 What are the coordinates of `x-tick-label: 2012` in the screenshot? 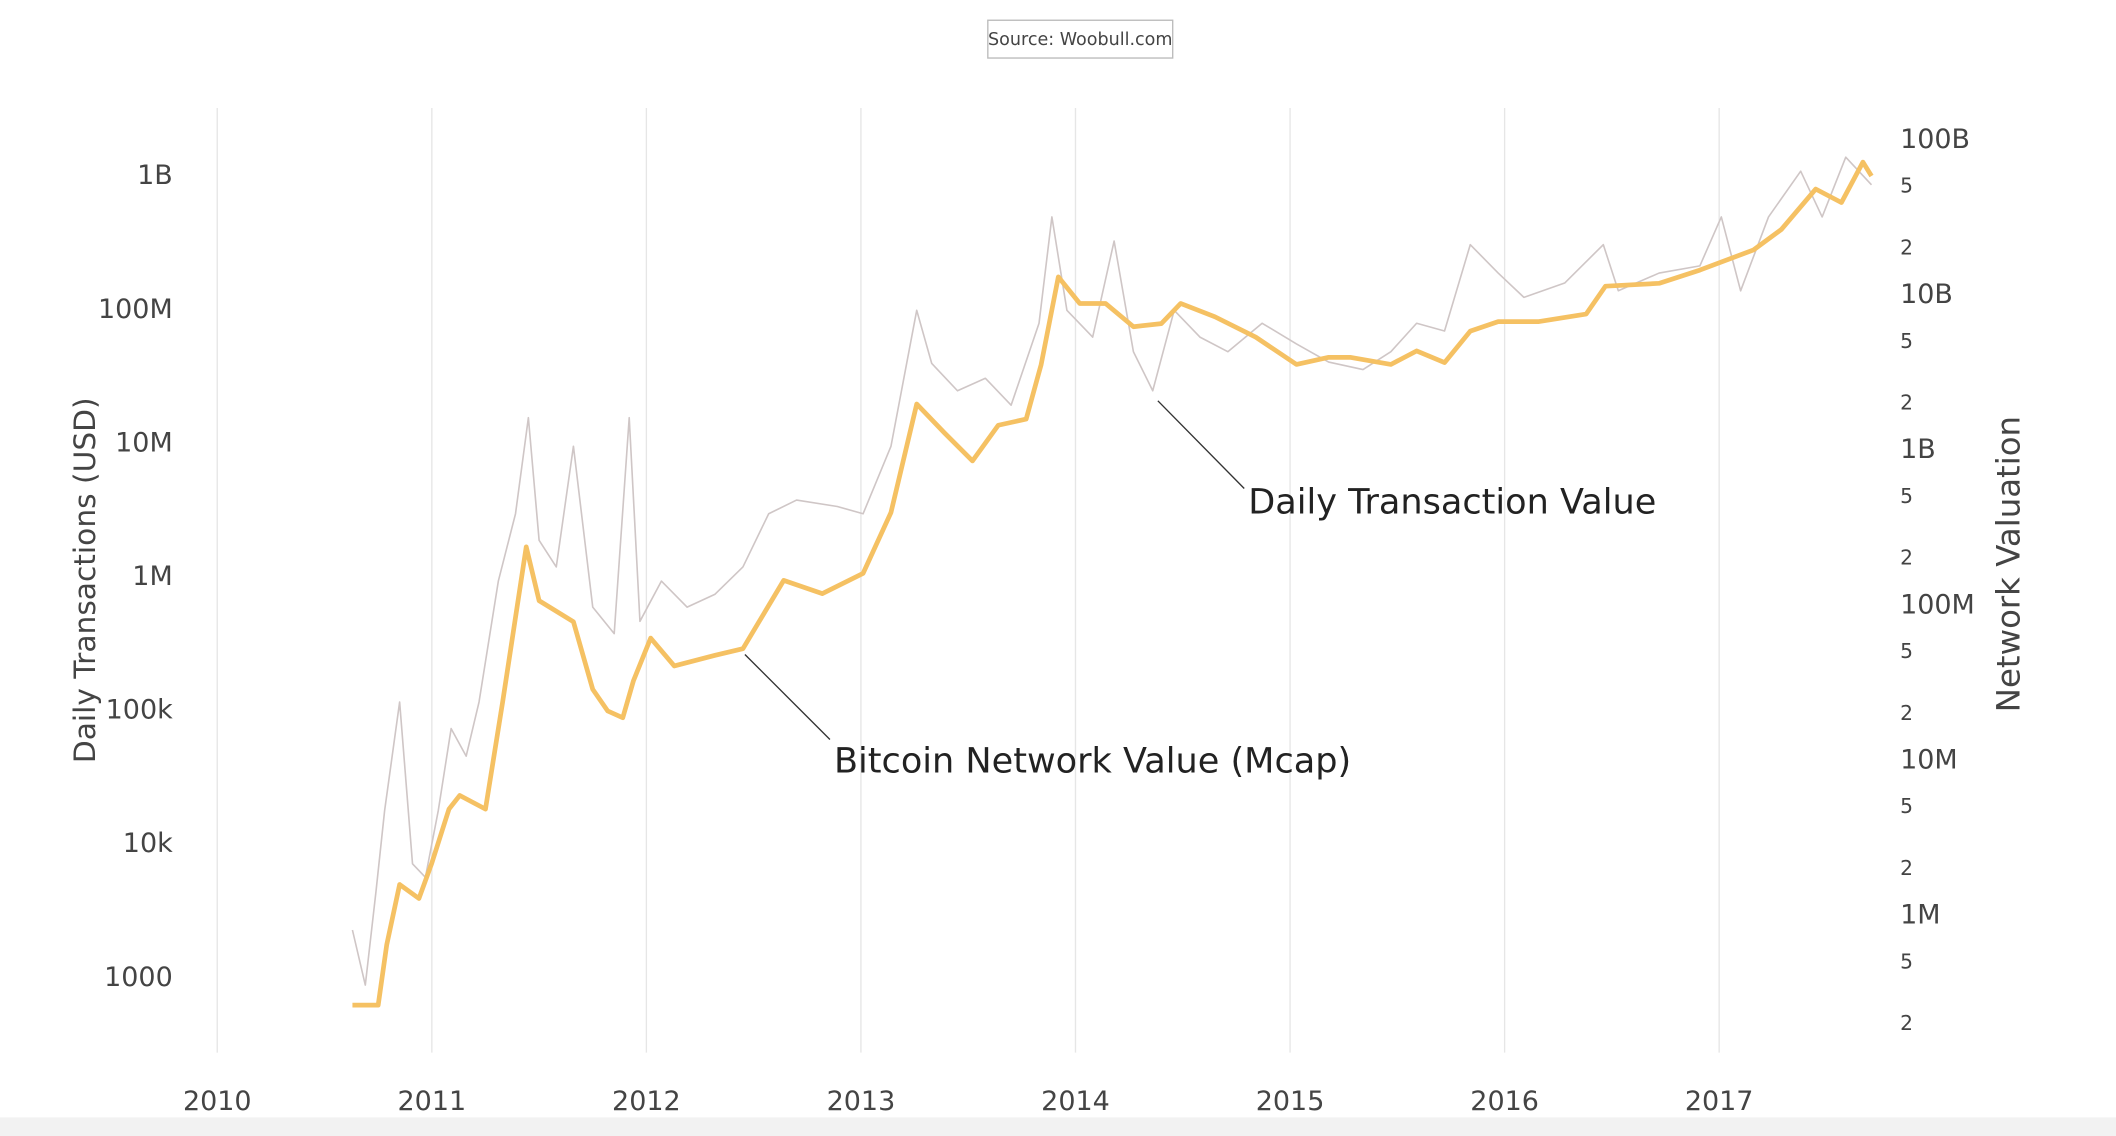 It's located at (646, 1101).